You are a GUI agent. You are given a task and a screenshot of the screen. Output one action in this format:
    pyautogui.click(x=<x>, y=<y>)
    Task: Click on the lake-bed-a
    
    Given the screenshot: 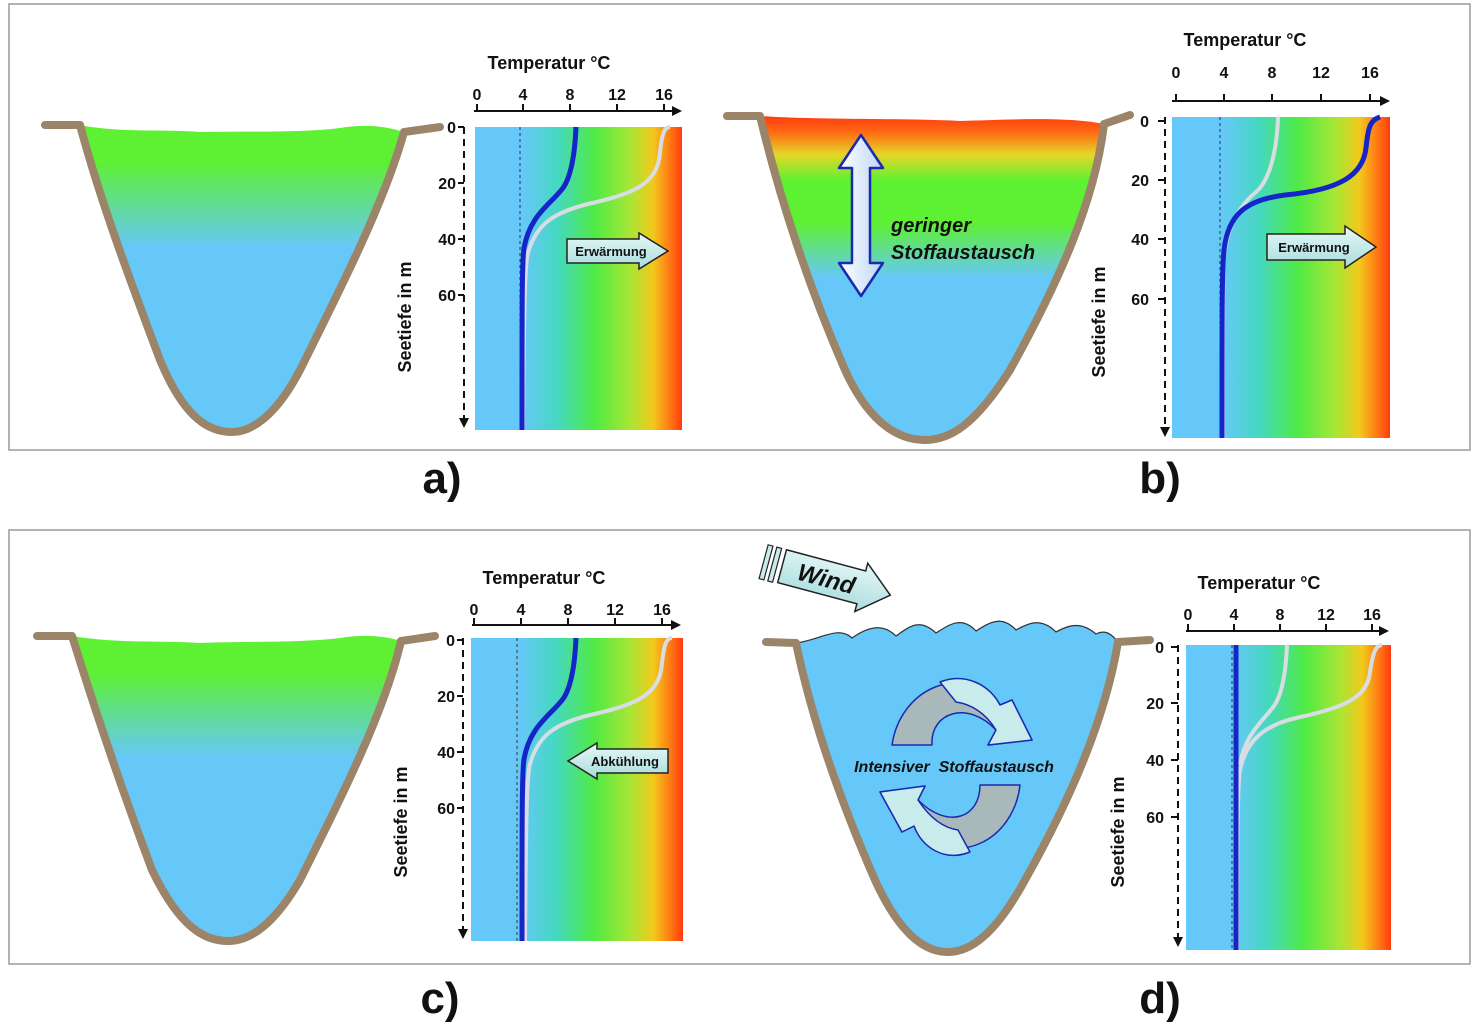 What is the action you would take?
    pyautogui.click(x=242, y=278)
    